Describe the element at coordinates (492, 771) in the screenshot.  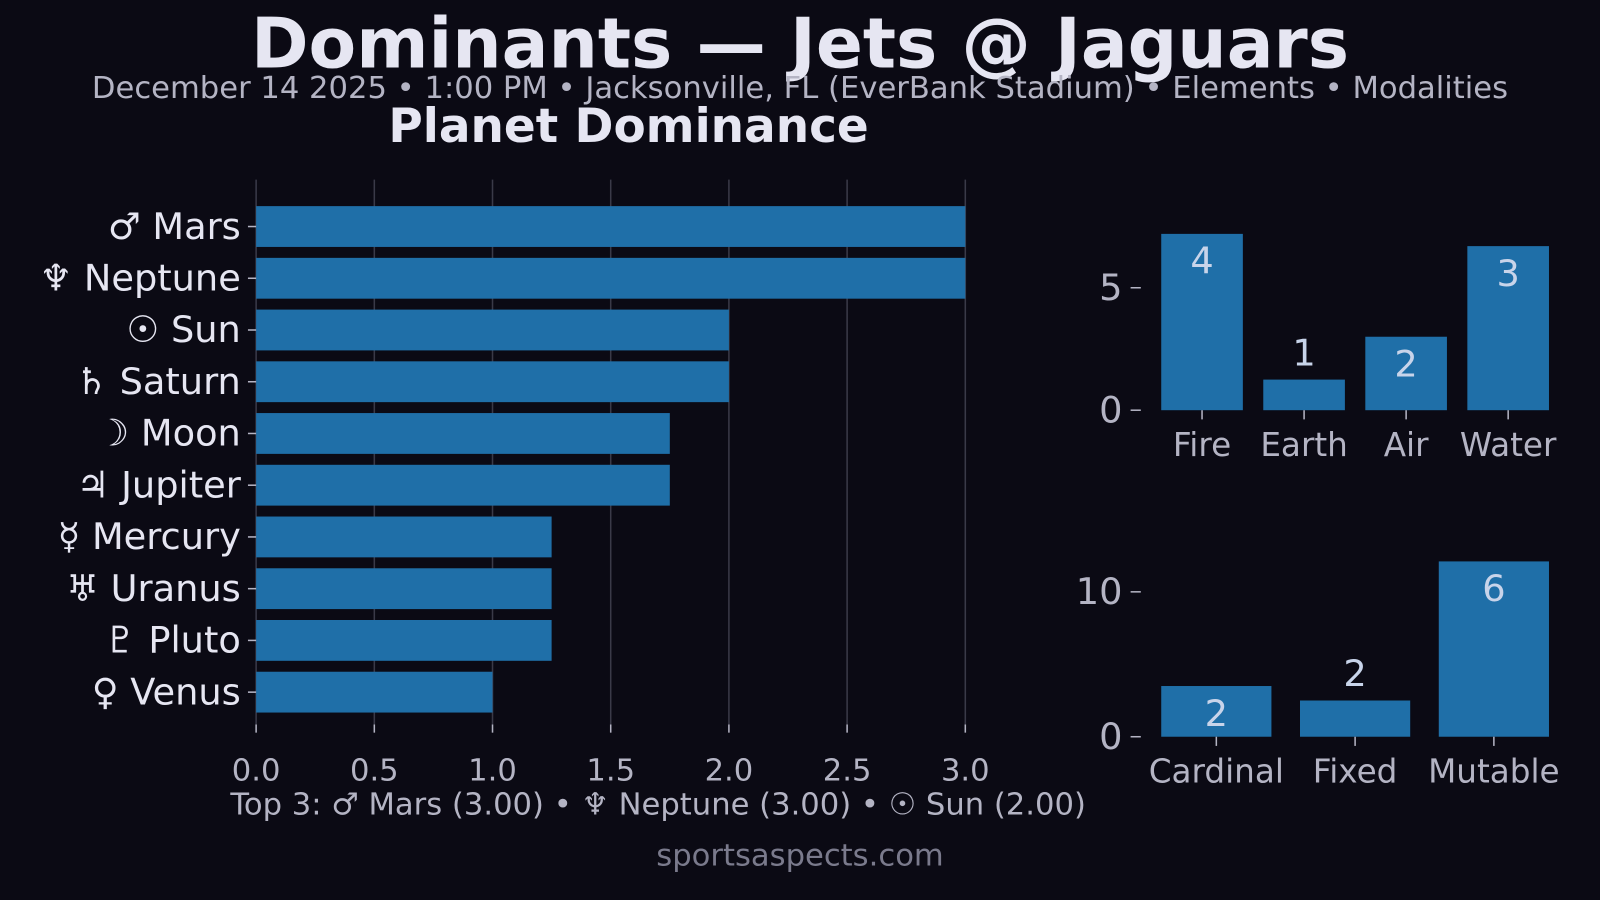
I see `x-tick-label: 1.0` at that location.